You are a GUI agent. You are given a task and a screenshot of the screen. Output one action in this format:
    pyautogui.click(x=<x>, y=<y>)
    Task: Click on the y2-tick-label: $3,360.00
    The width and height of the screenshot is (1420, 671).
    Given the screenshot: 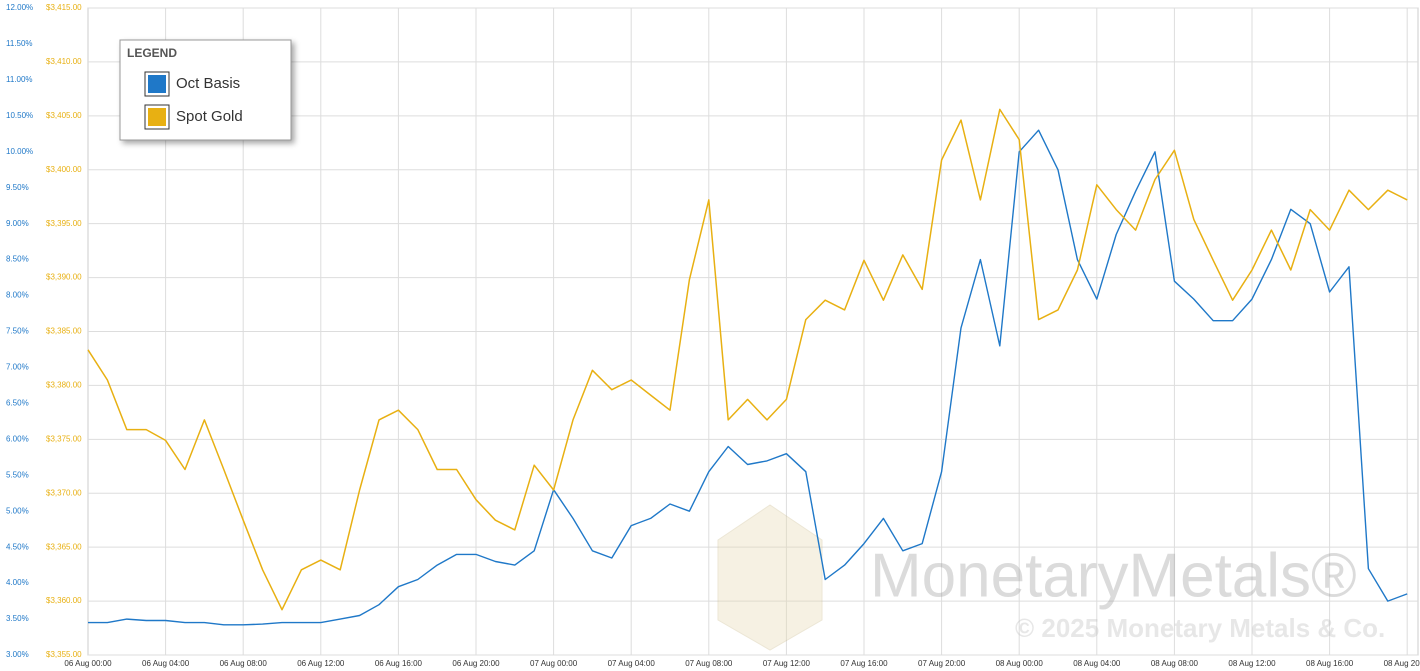 What is the action you would take?
    pyautogui.click(x=64, y=600)
    